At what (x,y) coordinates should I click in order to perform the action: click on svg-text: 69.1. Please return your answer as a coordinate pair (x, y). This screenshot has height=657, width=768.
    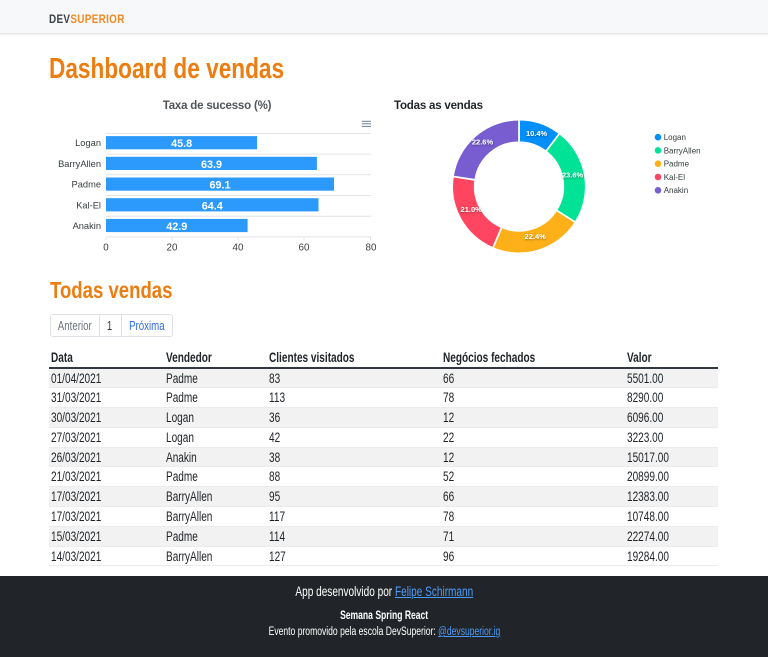
    Looking at the image, I should click on (219, 186).